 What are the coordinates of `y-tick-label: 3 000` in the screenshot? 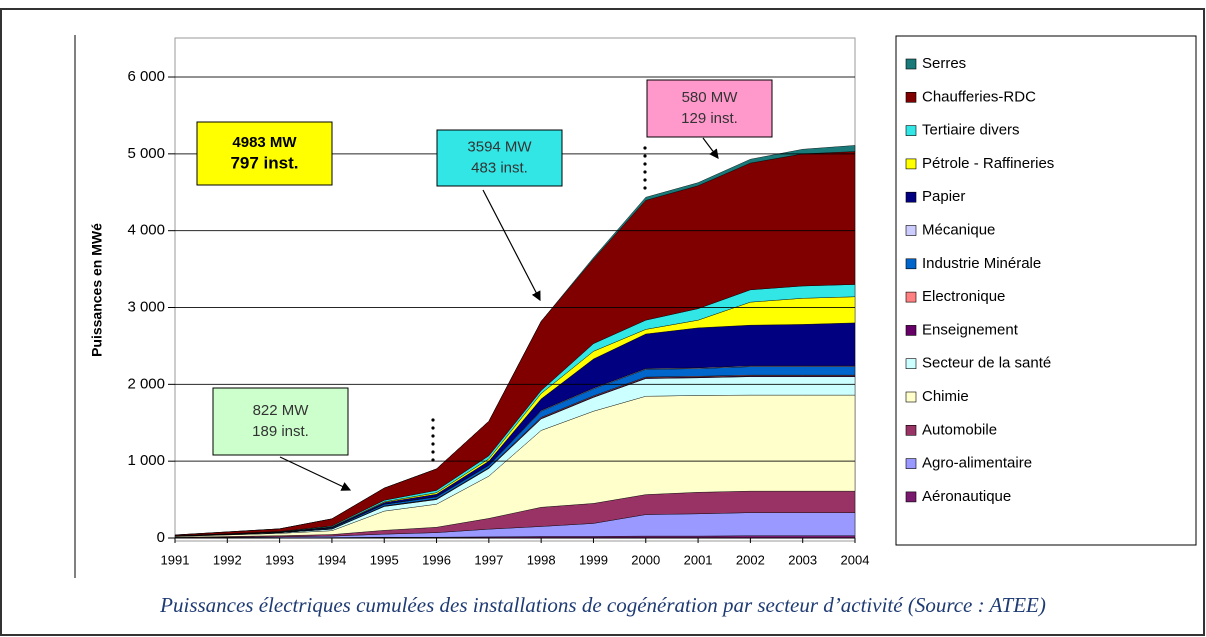 It's located at (146, 306).